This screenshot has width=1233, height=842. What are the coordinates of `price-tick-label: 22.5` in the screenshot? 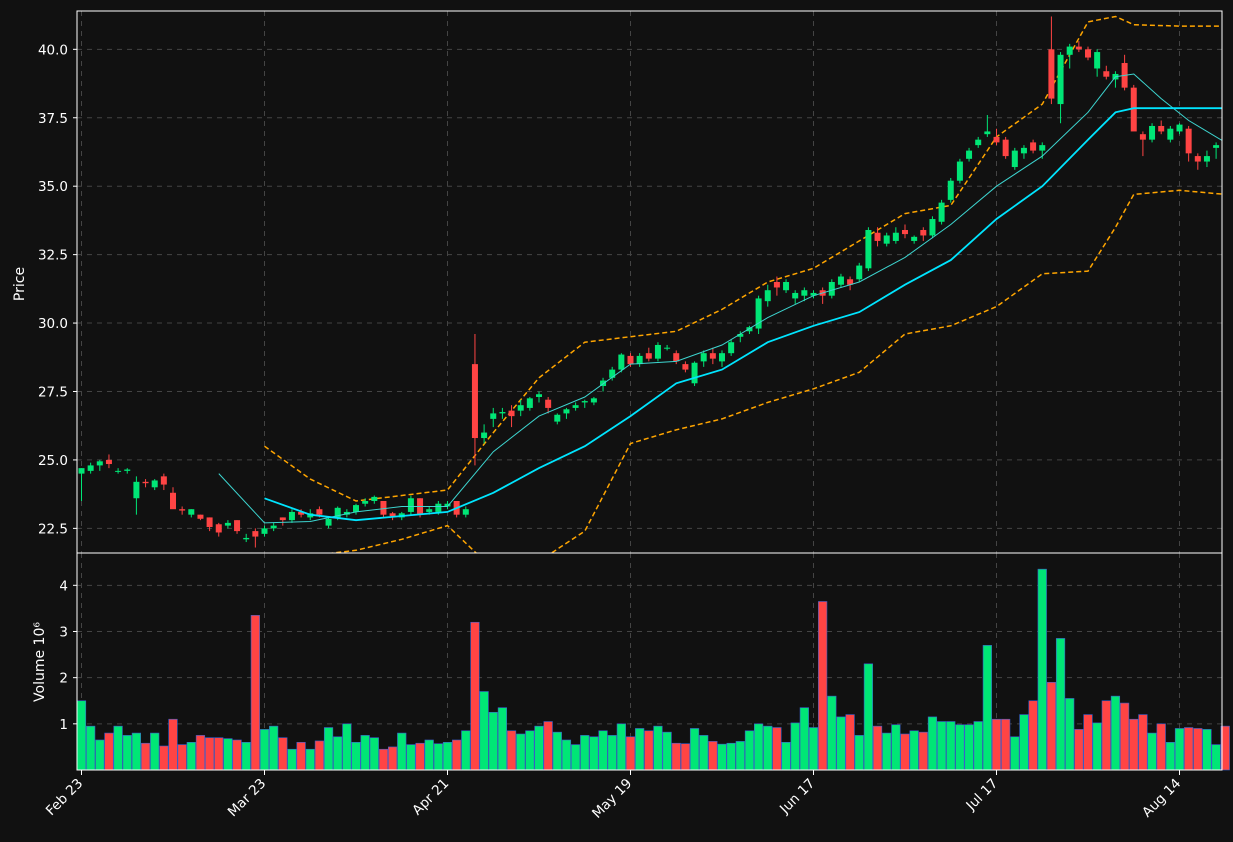 It's located at (53, 529).